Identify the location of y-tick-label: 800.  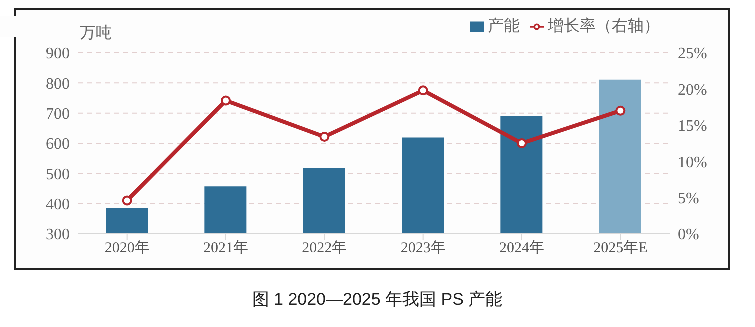
(58, 84).